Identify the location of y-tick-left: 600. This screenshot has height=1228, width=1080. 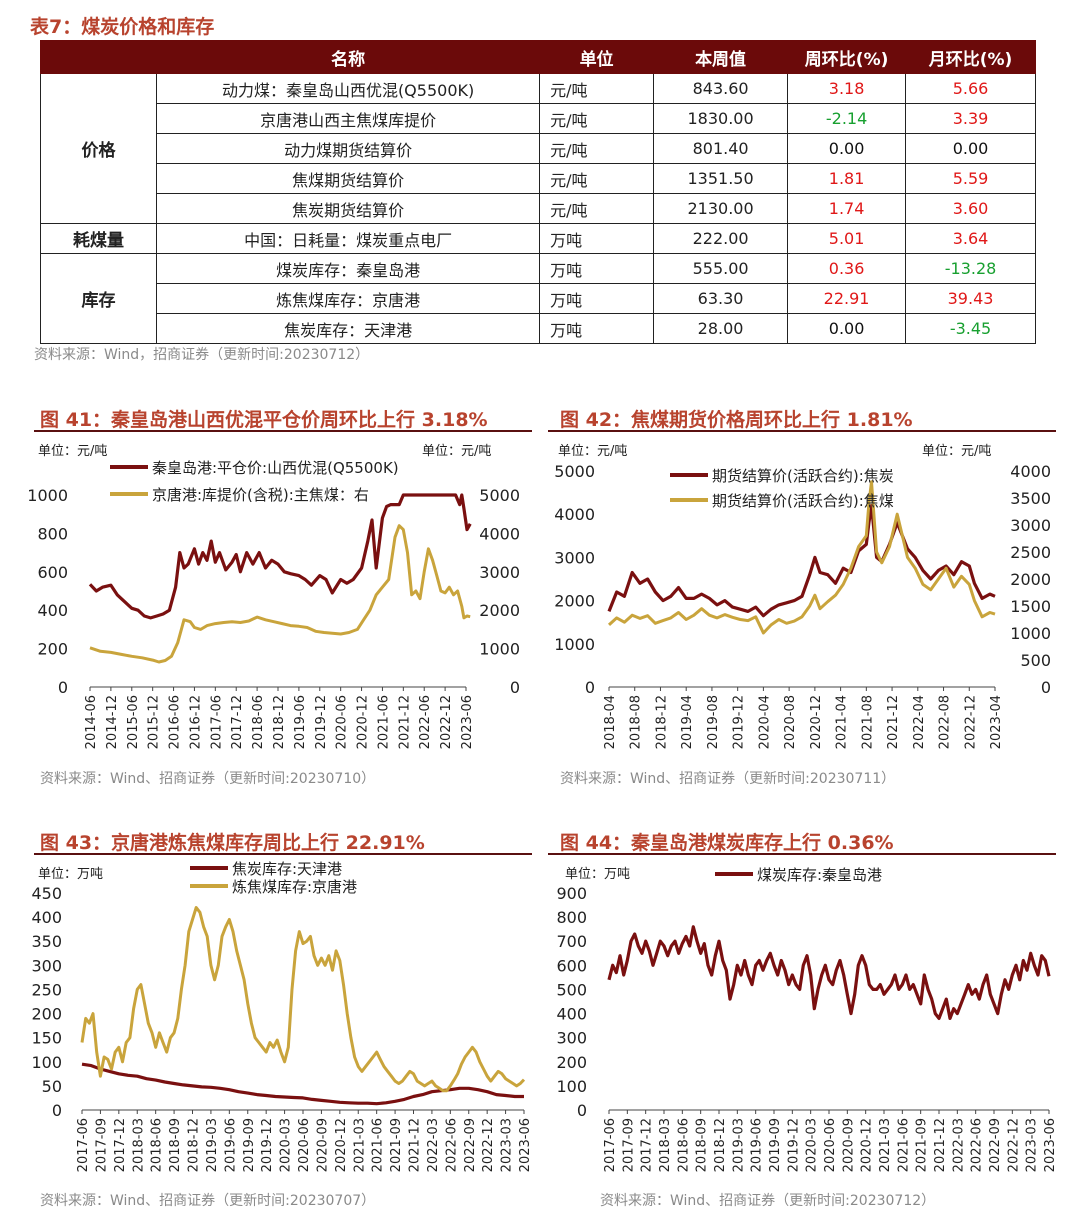
(571, 965).